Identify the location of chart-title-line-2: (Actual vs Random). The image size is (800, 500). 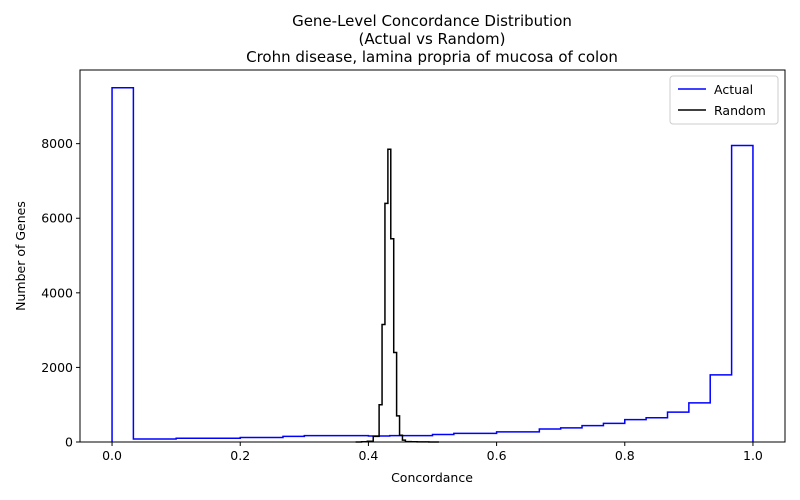
(431, 39).